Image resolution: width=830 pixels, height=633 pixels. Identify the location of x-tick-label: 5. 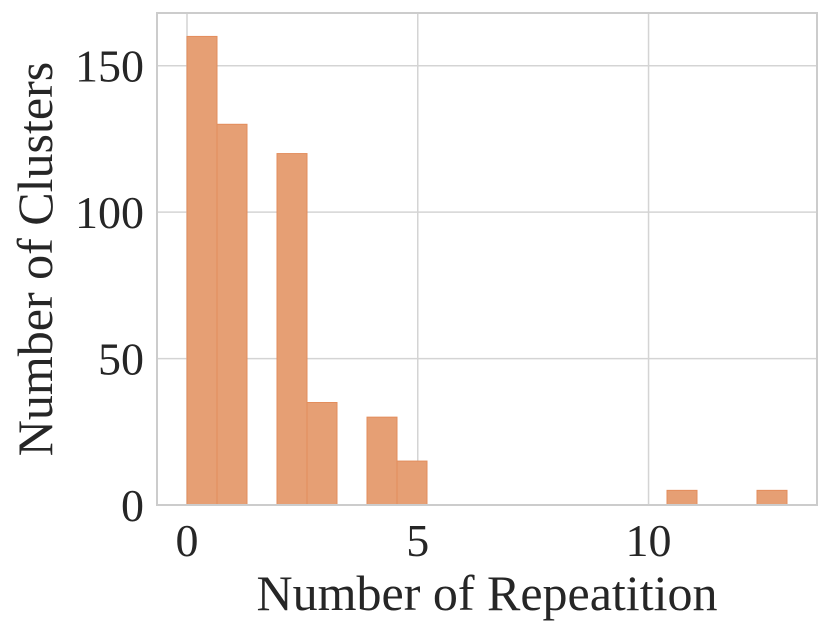
(417, 540).